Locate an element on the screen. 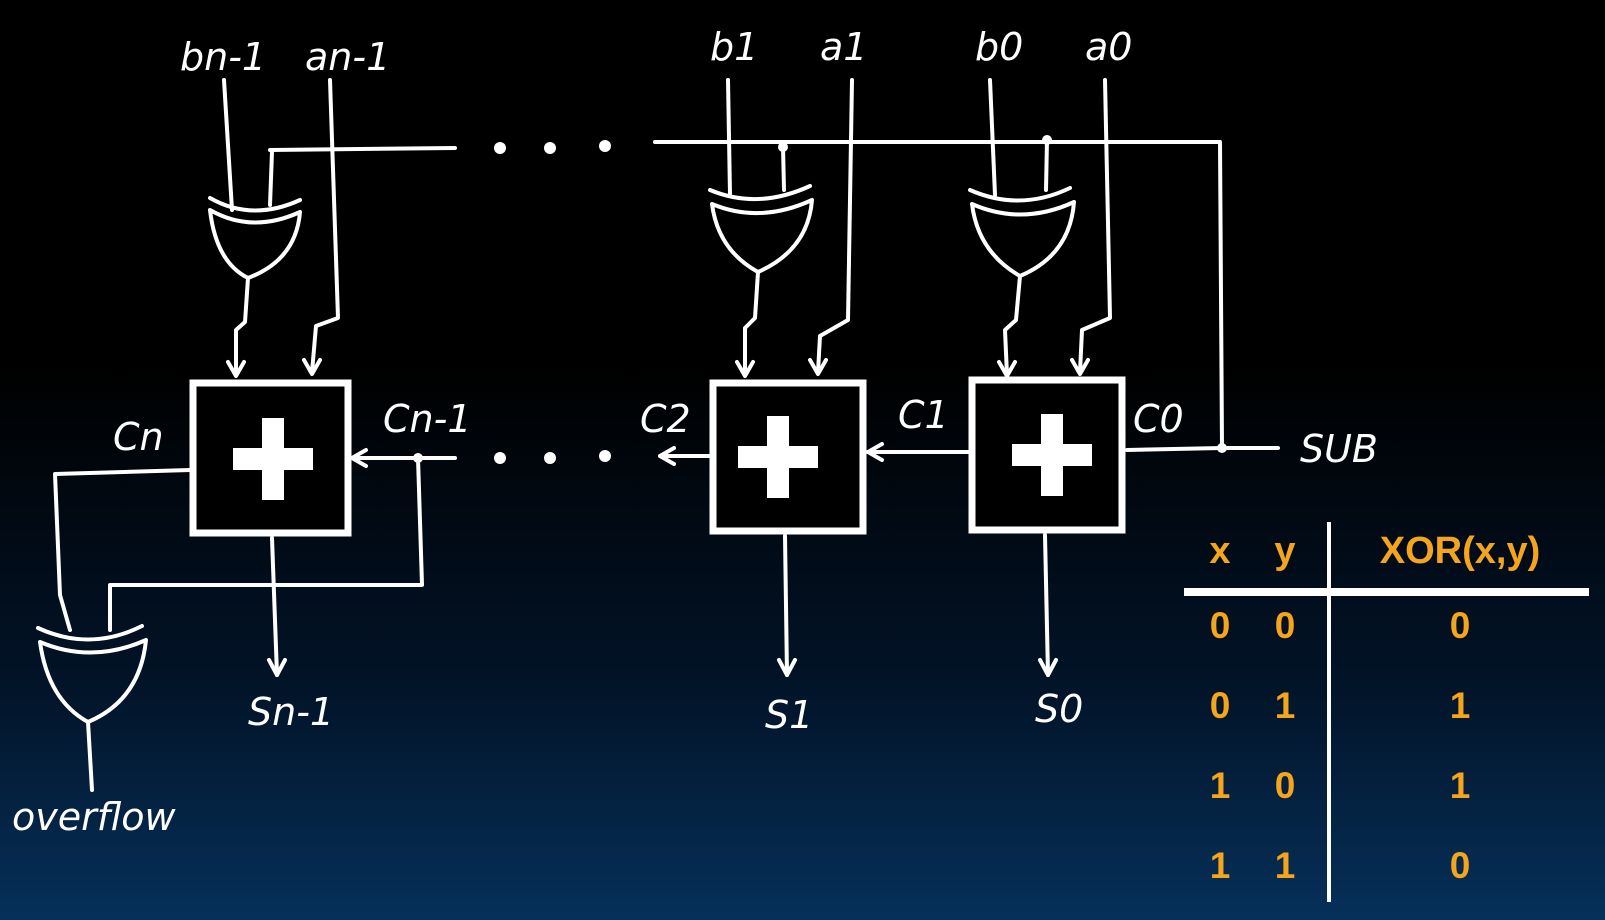  xor-truth-table: x y XOR(x,y) 0 0 0 0 1 1 1 0 1 1 1 0 is located at coordinates (1389, 721).